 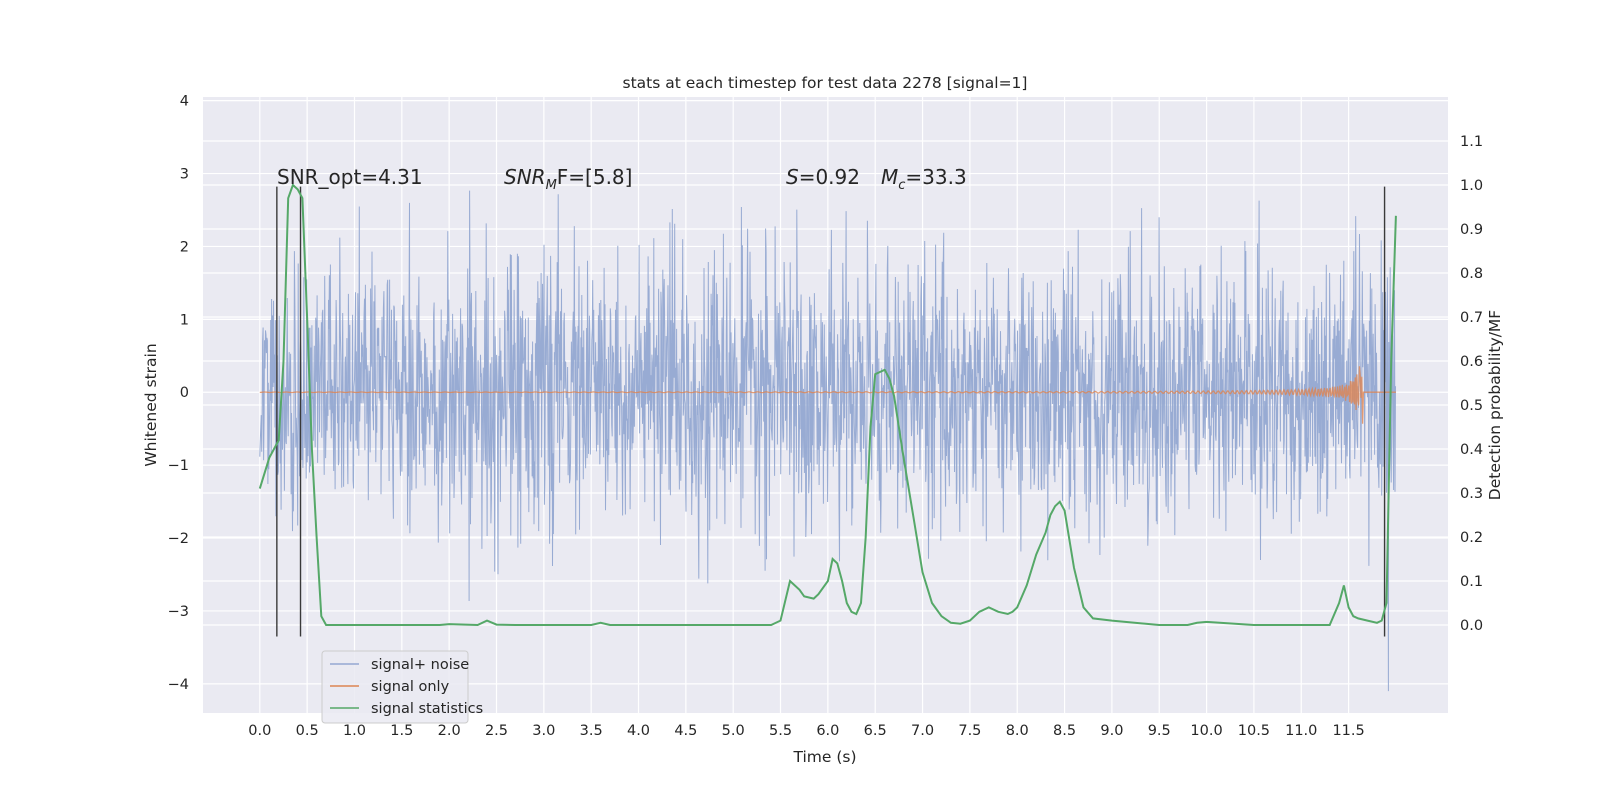 What do you see at coordinates (829, 177) in the screenshot?
I see `annotation-s-rest: =0.92` at bounding box center [829, 177].